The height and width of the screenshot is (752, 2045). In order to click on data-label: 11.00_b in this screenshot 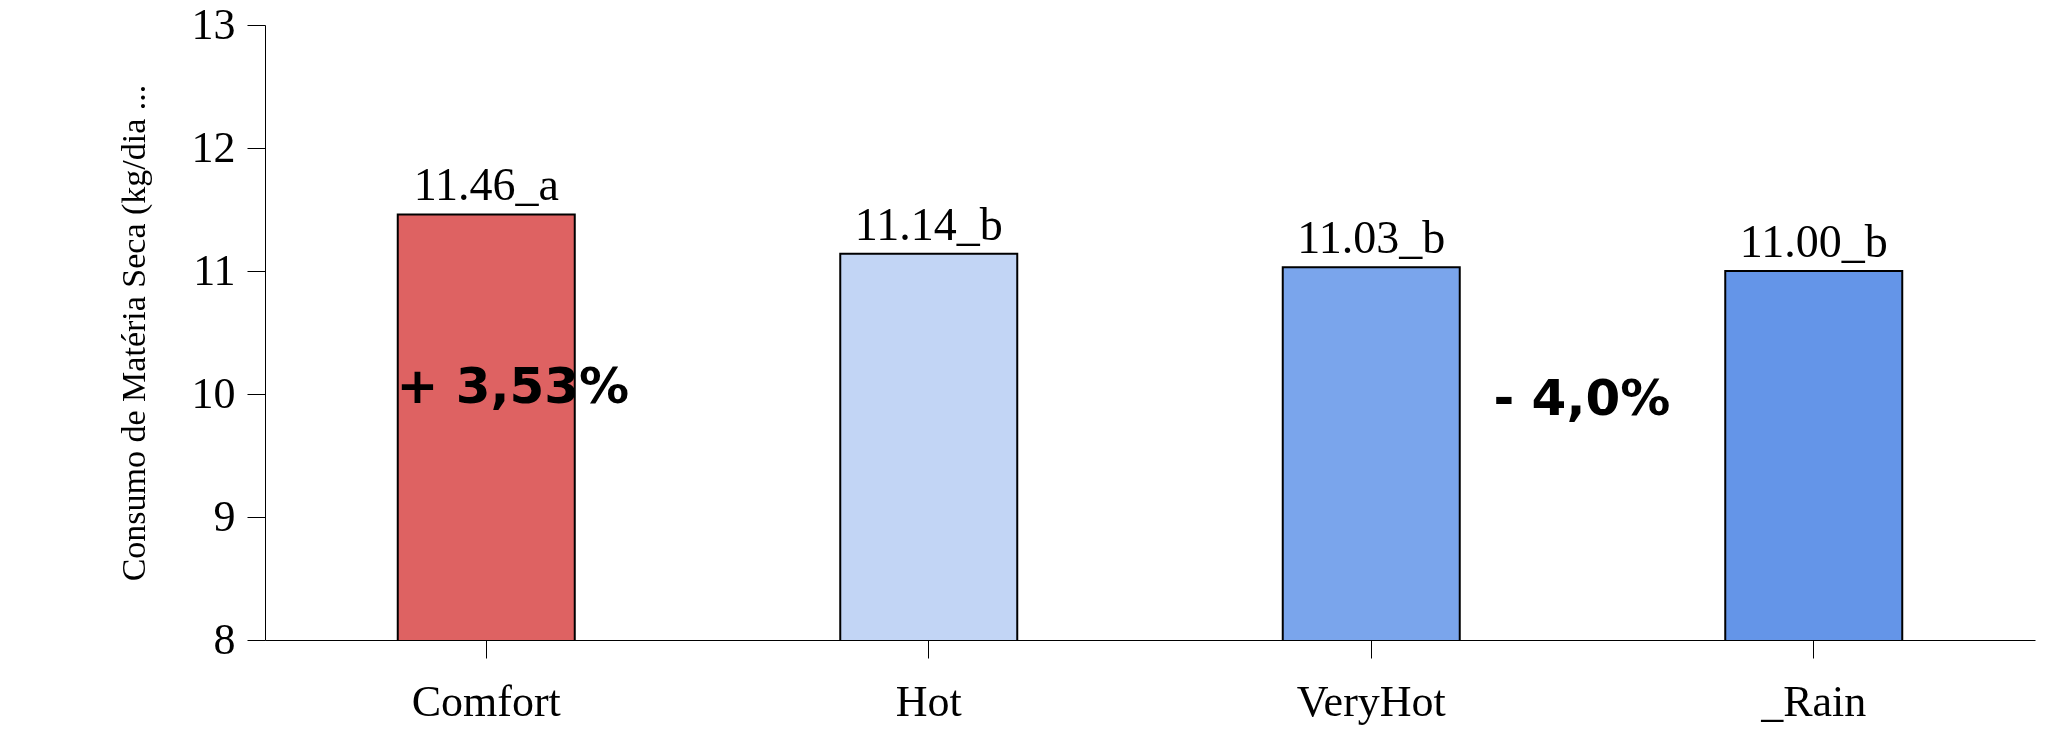, I will do `click(1813, 241)`.